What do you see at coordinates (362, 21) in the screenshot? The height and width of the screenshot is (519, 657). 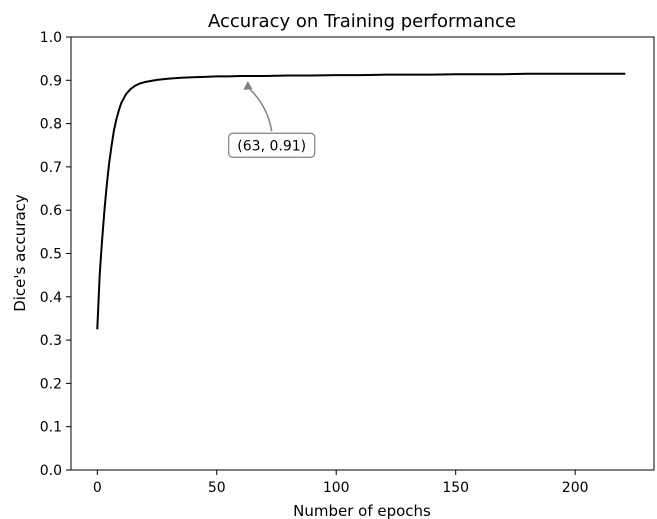 I see `chart-title: Accuracy on Training performance` at bounding box center [362, 21].